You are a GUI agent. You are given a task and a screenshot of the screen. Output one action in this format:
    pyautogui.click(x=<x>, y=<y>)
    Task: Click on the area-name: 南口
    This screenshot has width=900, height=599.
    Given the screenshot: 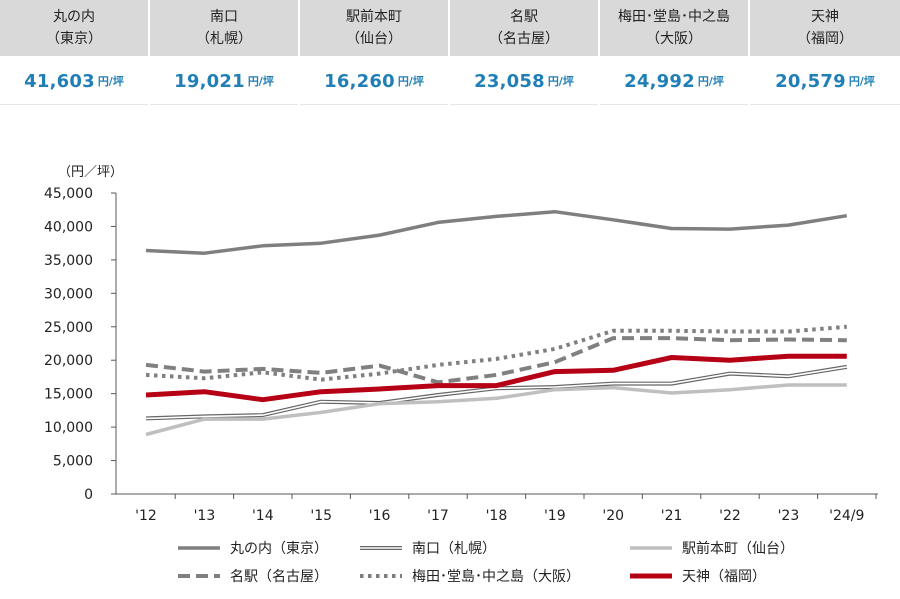 What is the action you would take?
    pyautogui.click(x=224, y=17)
    